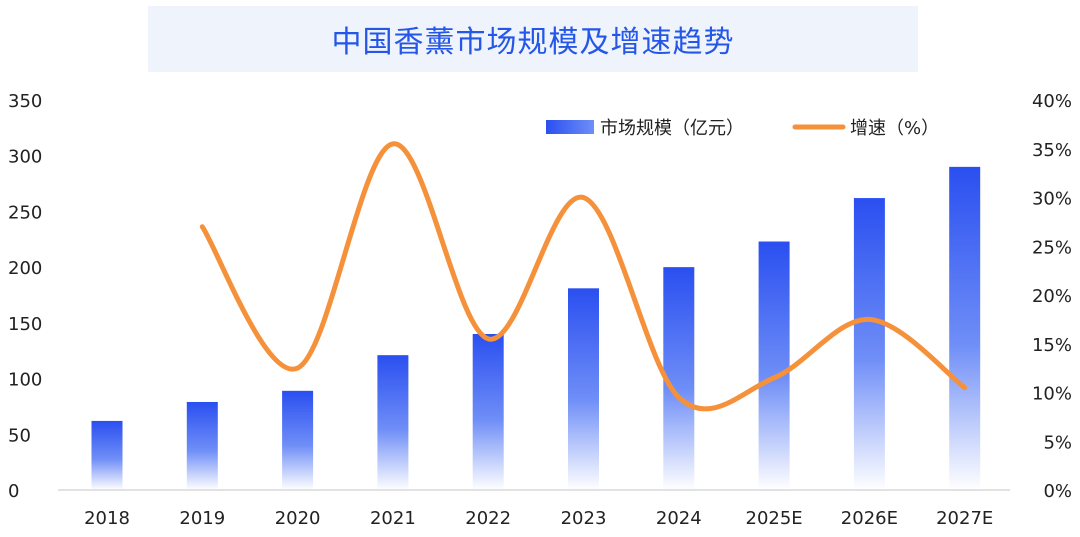 The width and height of the screenshot is (1080, 537). What do you see at coordinates (570, 127) in the screenshot?
I see `legend-swatch-bar` at bounding box center [570, 127].